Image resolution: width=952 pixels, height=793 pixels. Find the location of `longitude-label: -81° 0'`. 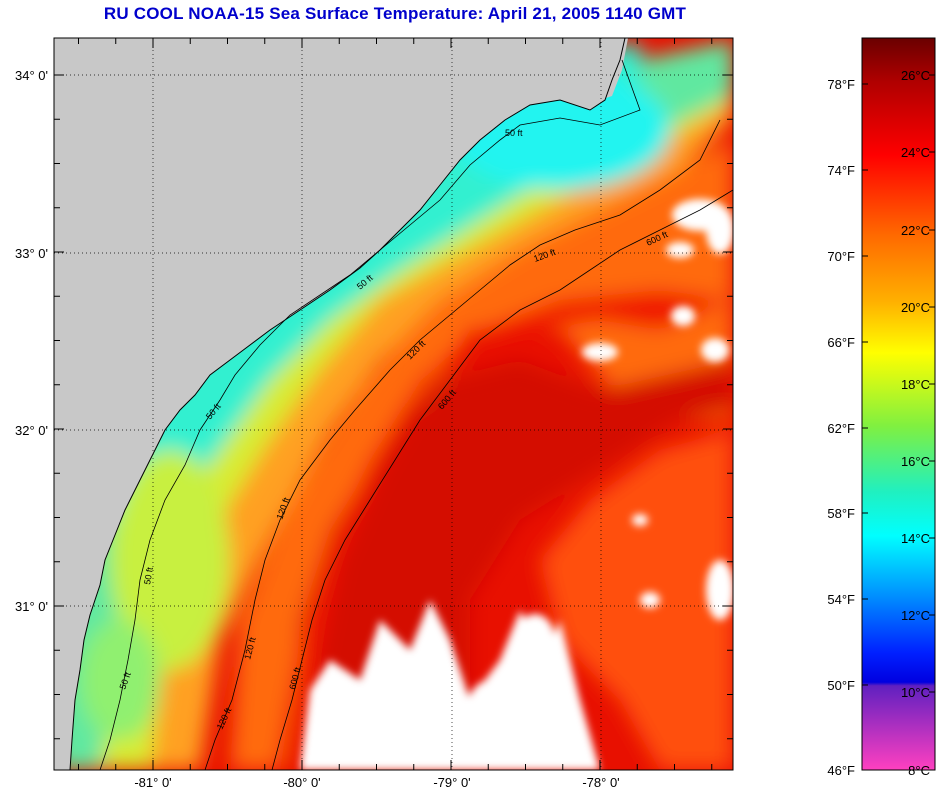

longitude-label: -81° 0' is located at coordinates (152, 782).